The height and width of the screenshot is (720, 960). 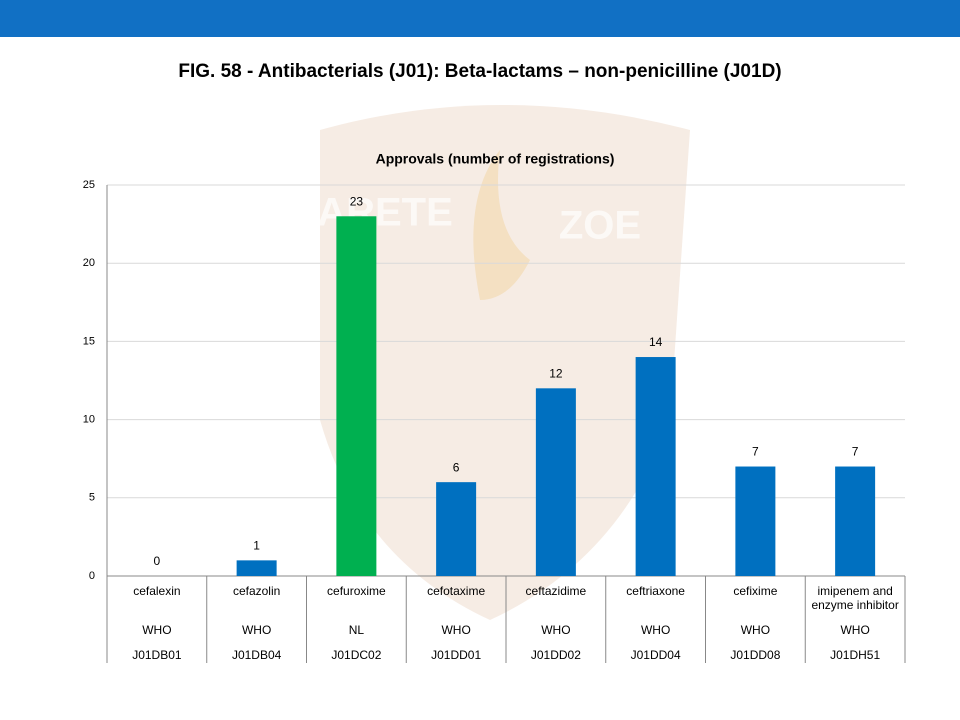 I want to click on category-name: cefixime, so click(x=755, y=591).